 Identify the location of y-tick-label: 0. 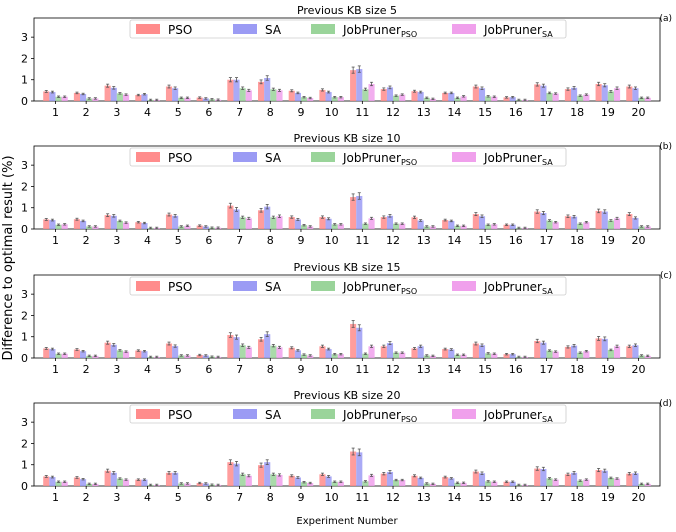
(24, 229).